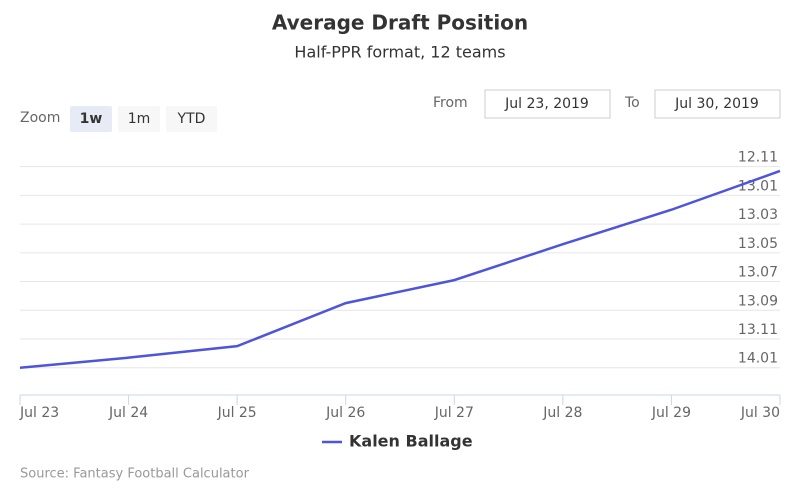 This screenshot has height=500, width=800. Describe the element at coordinates (758, 158) in the screenshot. I see `y-tick-label: 12.11` at that location.